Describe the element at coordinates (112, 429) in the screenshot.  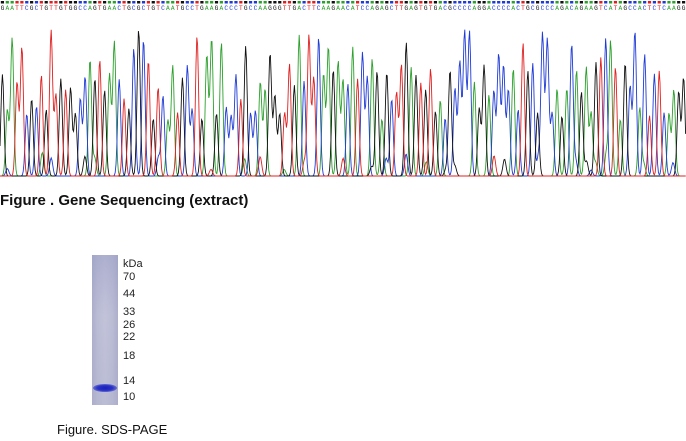
I see `sds-page-caption: Figure. SDS-PAGE` at that location.